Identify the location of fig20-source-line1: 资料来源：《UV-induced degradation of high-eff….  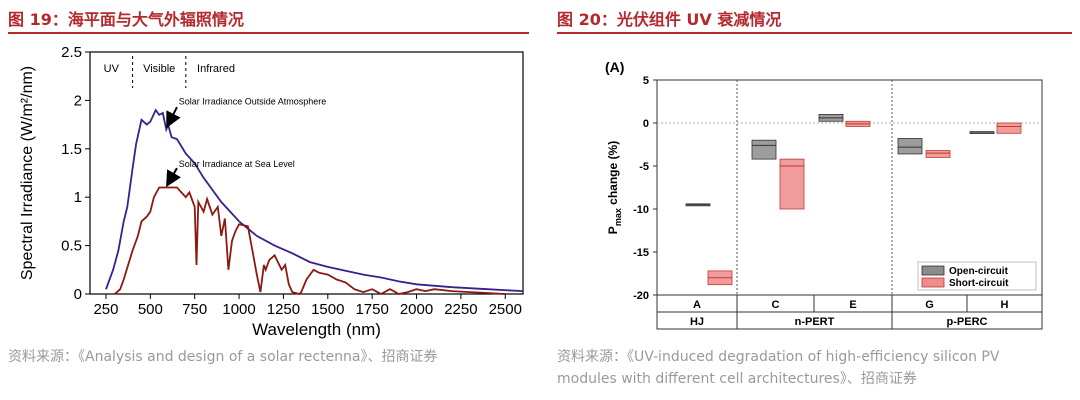
(778, 357).